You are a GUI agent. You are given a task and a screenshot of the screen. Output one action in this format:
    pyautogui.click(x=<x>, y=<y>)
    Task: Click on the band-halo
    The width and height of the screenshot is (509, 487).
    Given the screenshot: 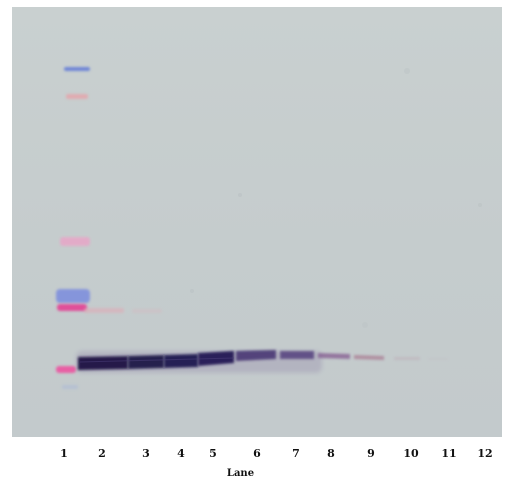 What is the action you would take?
    pyautogui.click(x=199, y=362)
    